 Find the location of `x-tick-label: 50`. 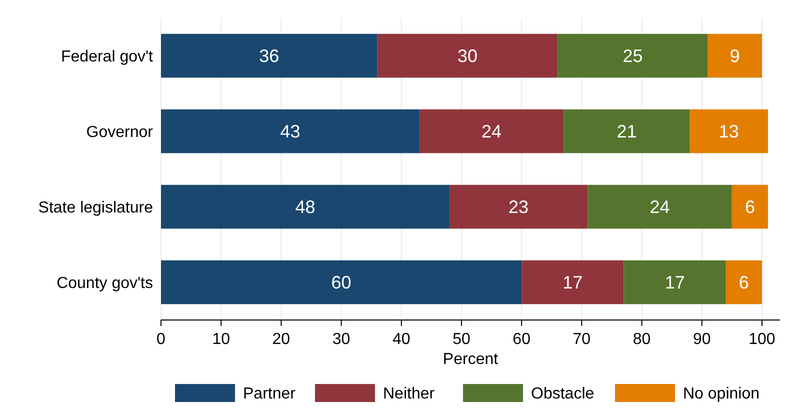

x-tick-label: 50 is located at coordinates (461, 339).